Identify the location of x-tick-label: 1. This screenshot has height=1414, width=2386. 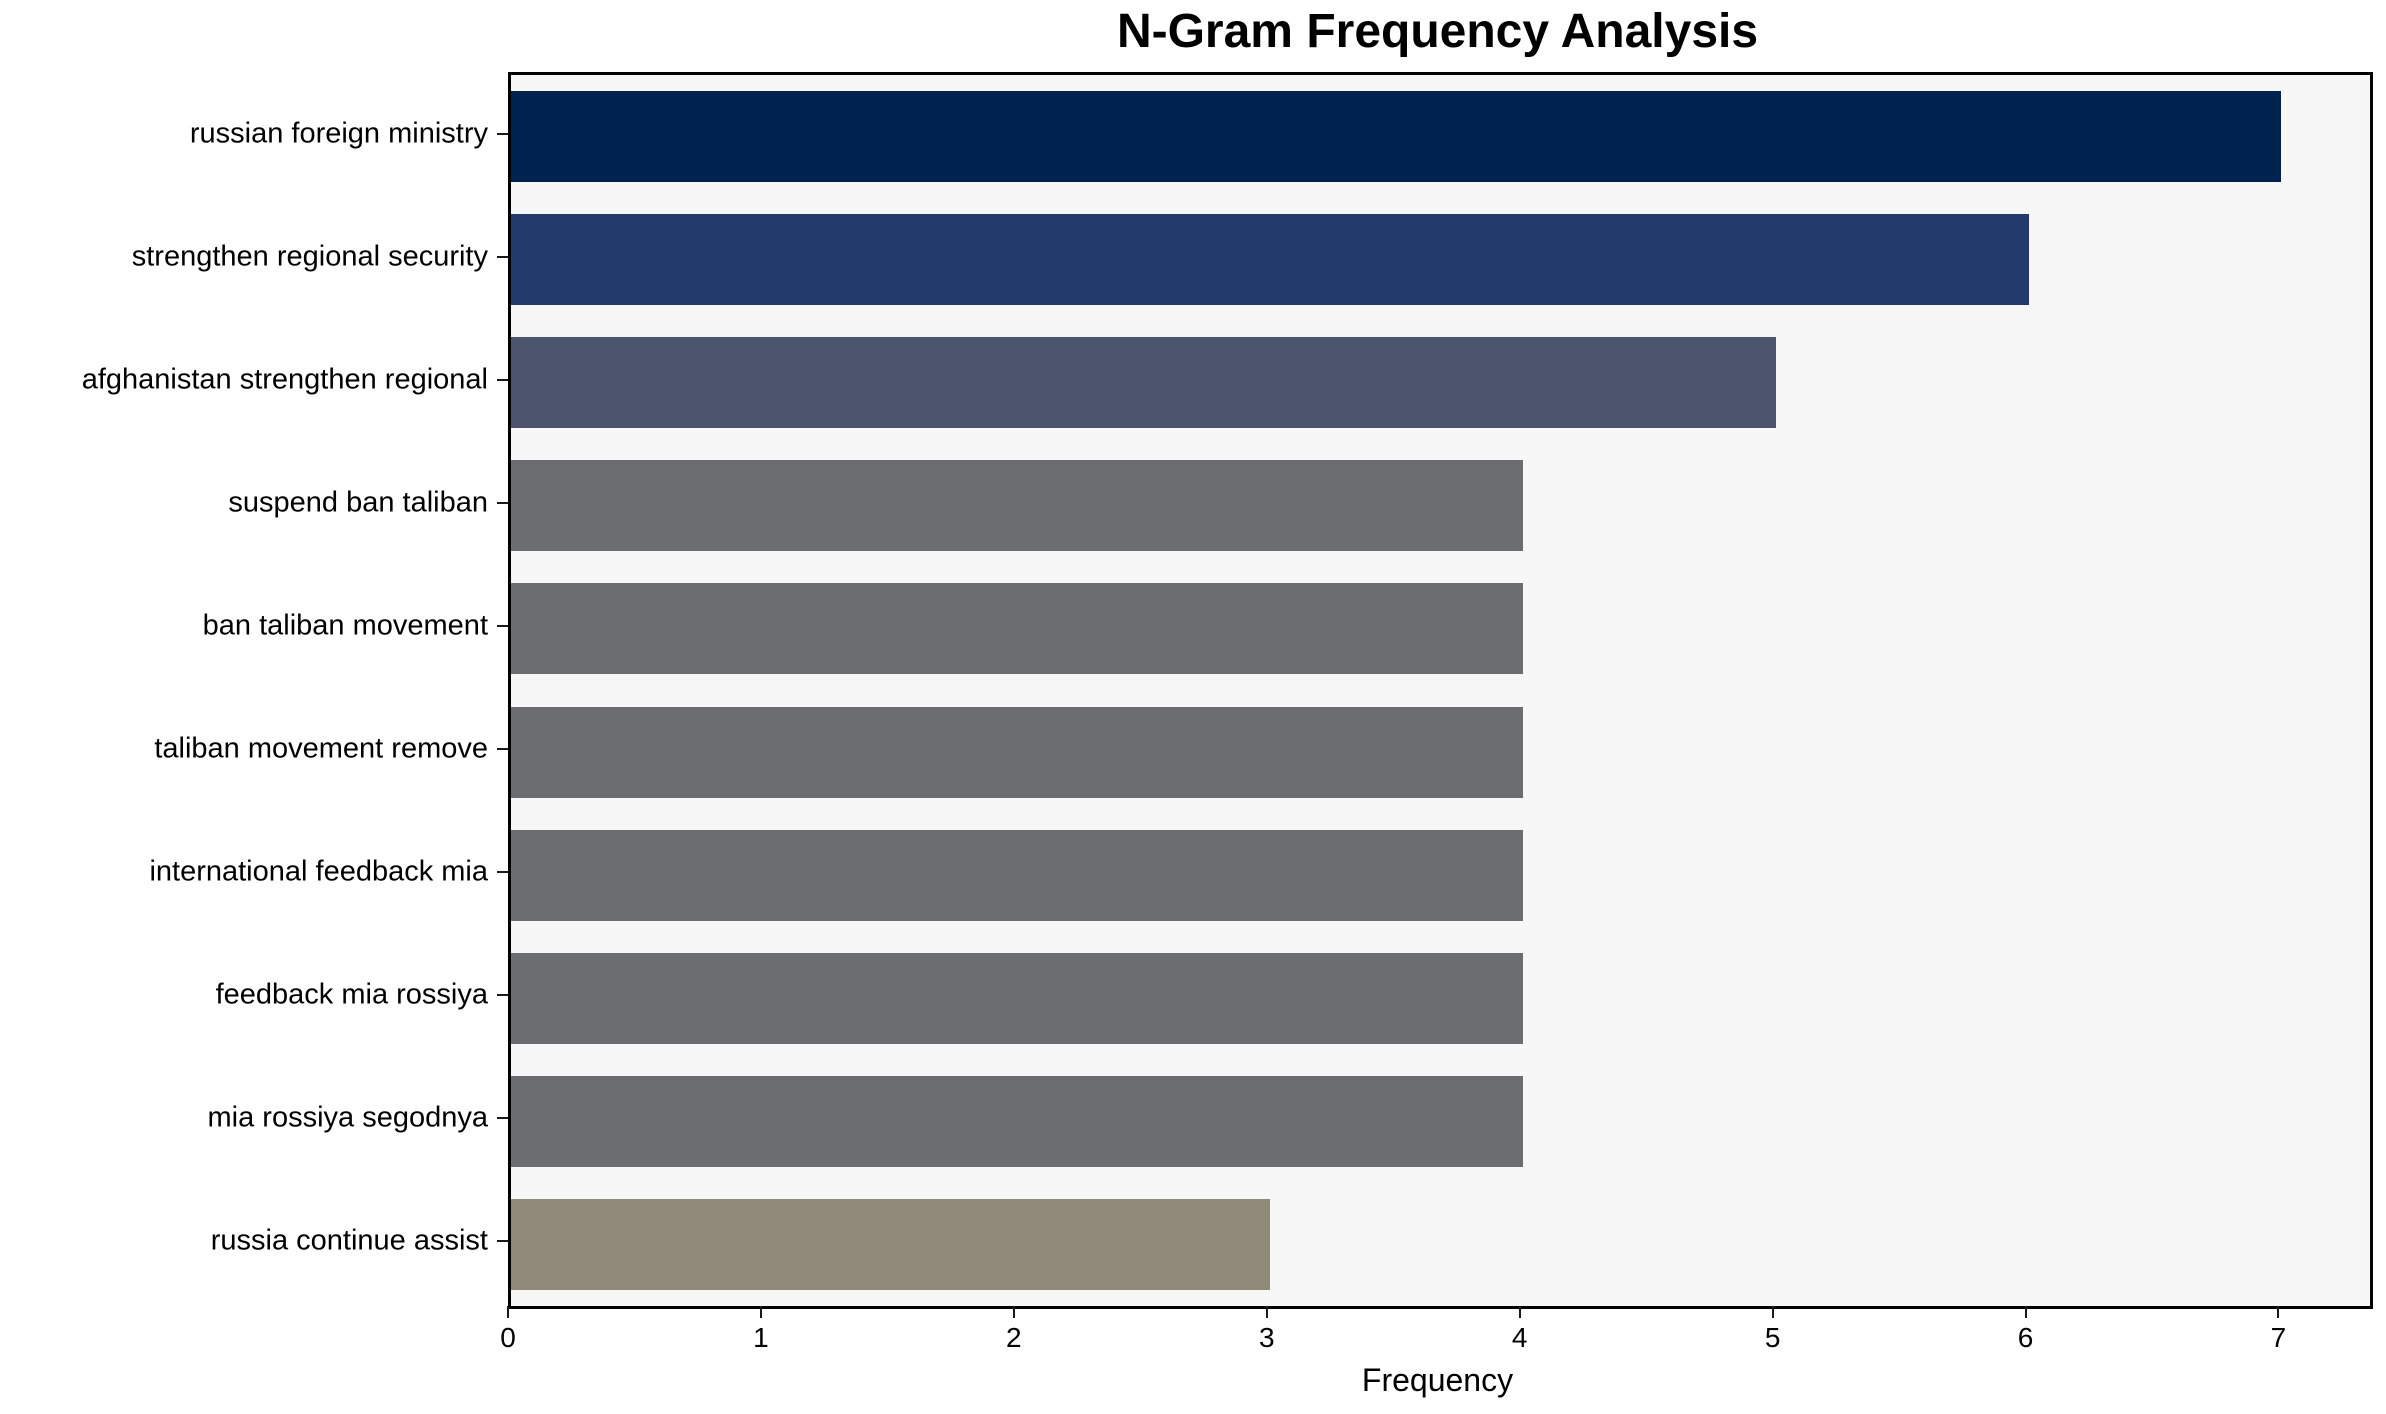
(761, 1337).